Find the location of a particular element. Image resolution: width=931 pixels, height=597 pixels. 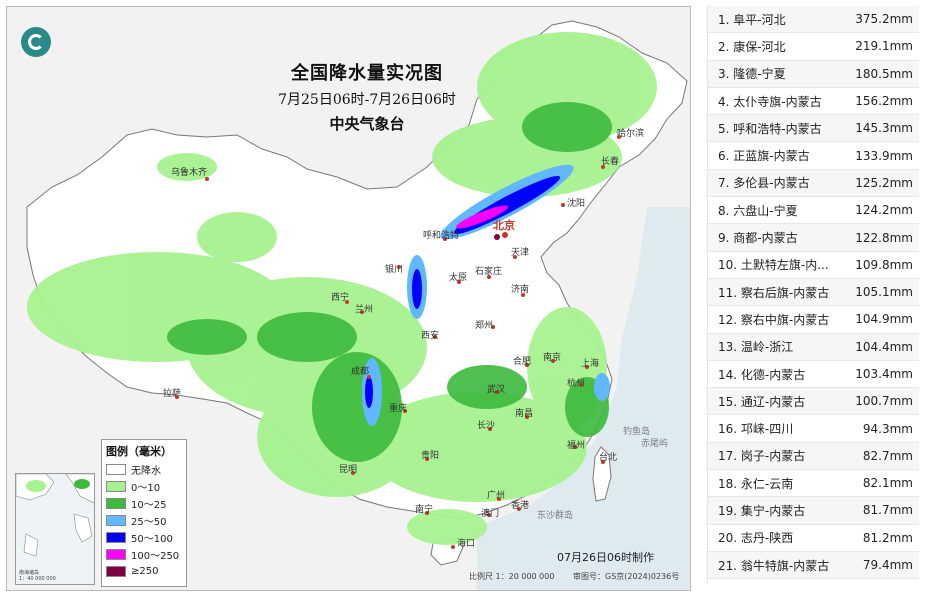

ranking-row: 8. 六盘山-宁夏 124.2mm is located at coordinates (813, 211).